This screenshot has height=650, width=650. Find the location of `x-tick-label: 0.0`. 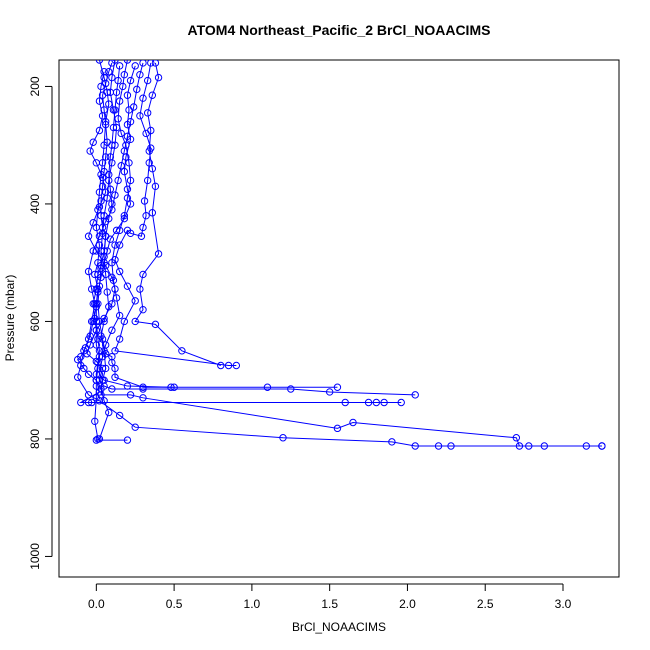

x-tick-label: 0.0 is located at coordinates (96, 604).